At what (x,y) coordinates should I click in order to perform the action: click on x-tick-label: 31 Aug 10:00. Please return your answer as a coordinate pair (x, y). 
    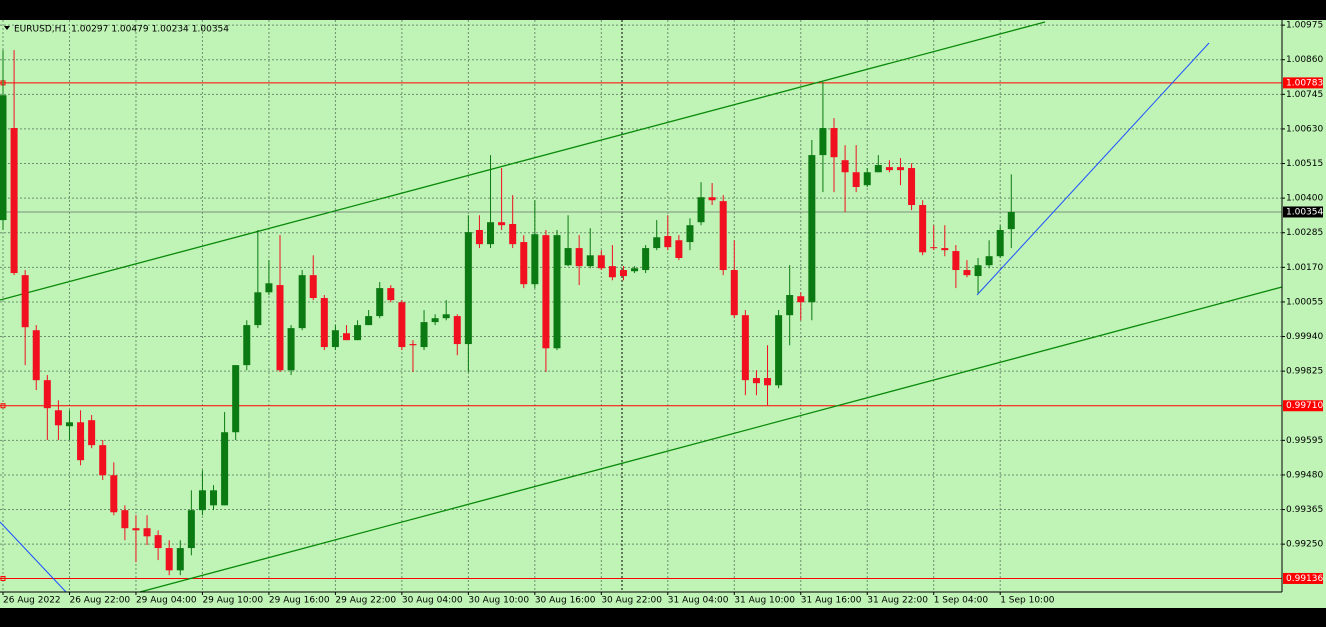
    Looking at the image, I should click on (764, 601).